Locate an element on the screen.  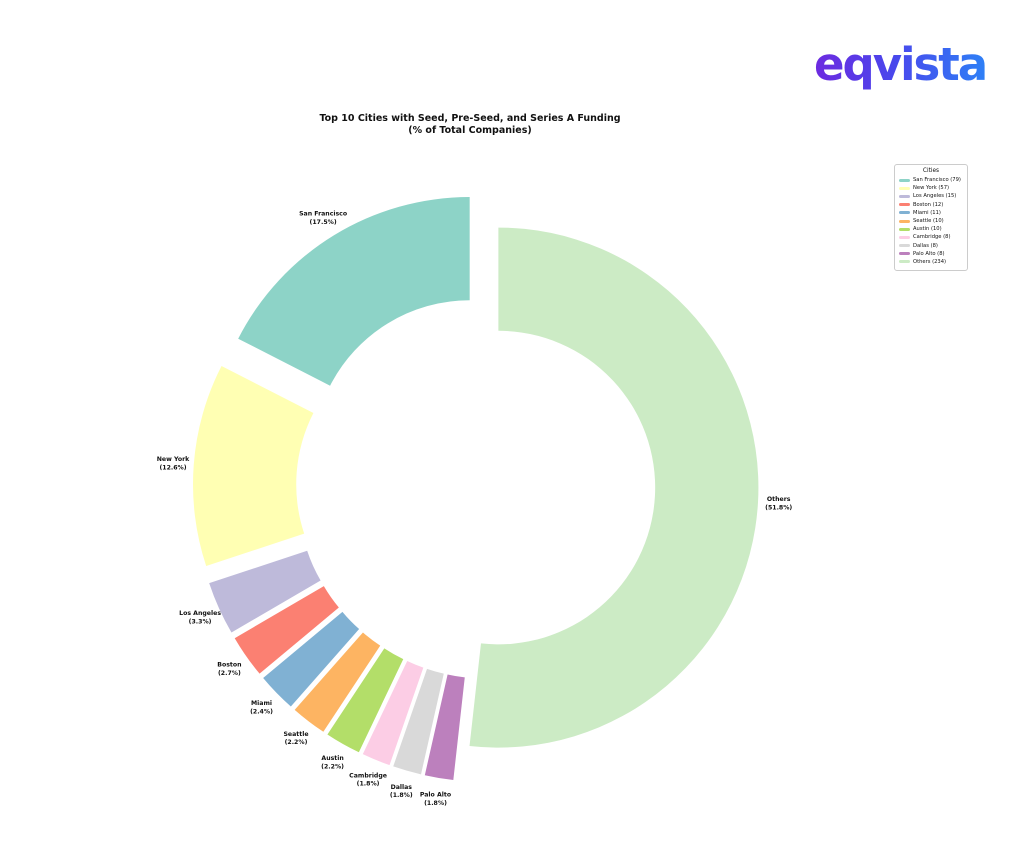
slice-label-cambridge: Cambridge (1.8%) is located at coordinates (368, 779).